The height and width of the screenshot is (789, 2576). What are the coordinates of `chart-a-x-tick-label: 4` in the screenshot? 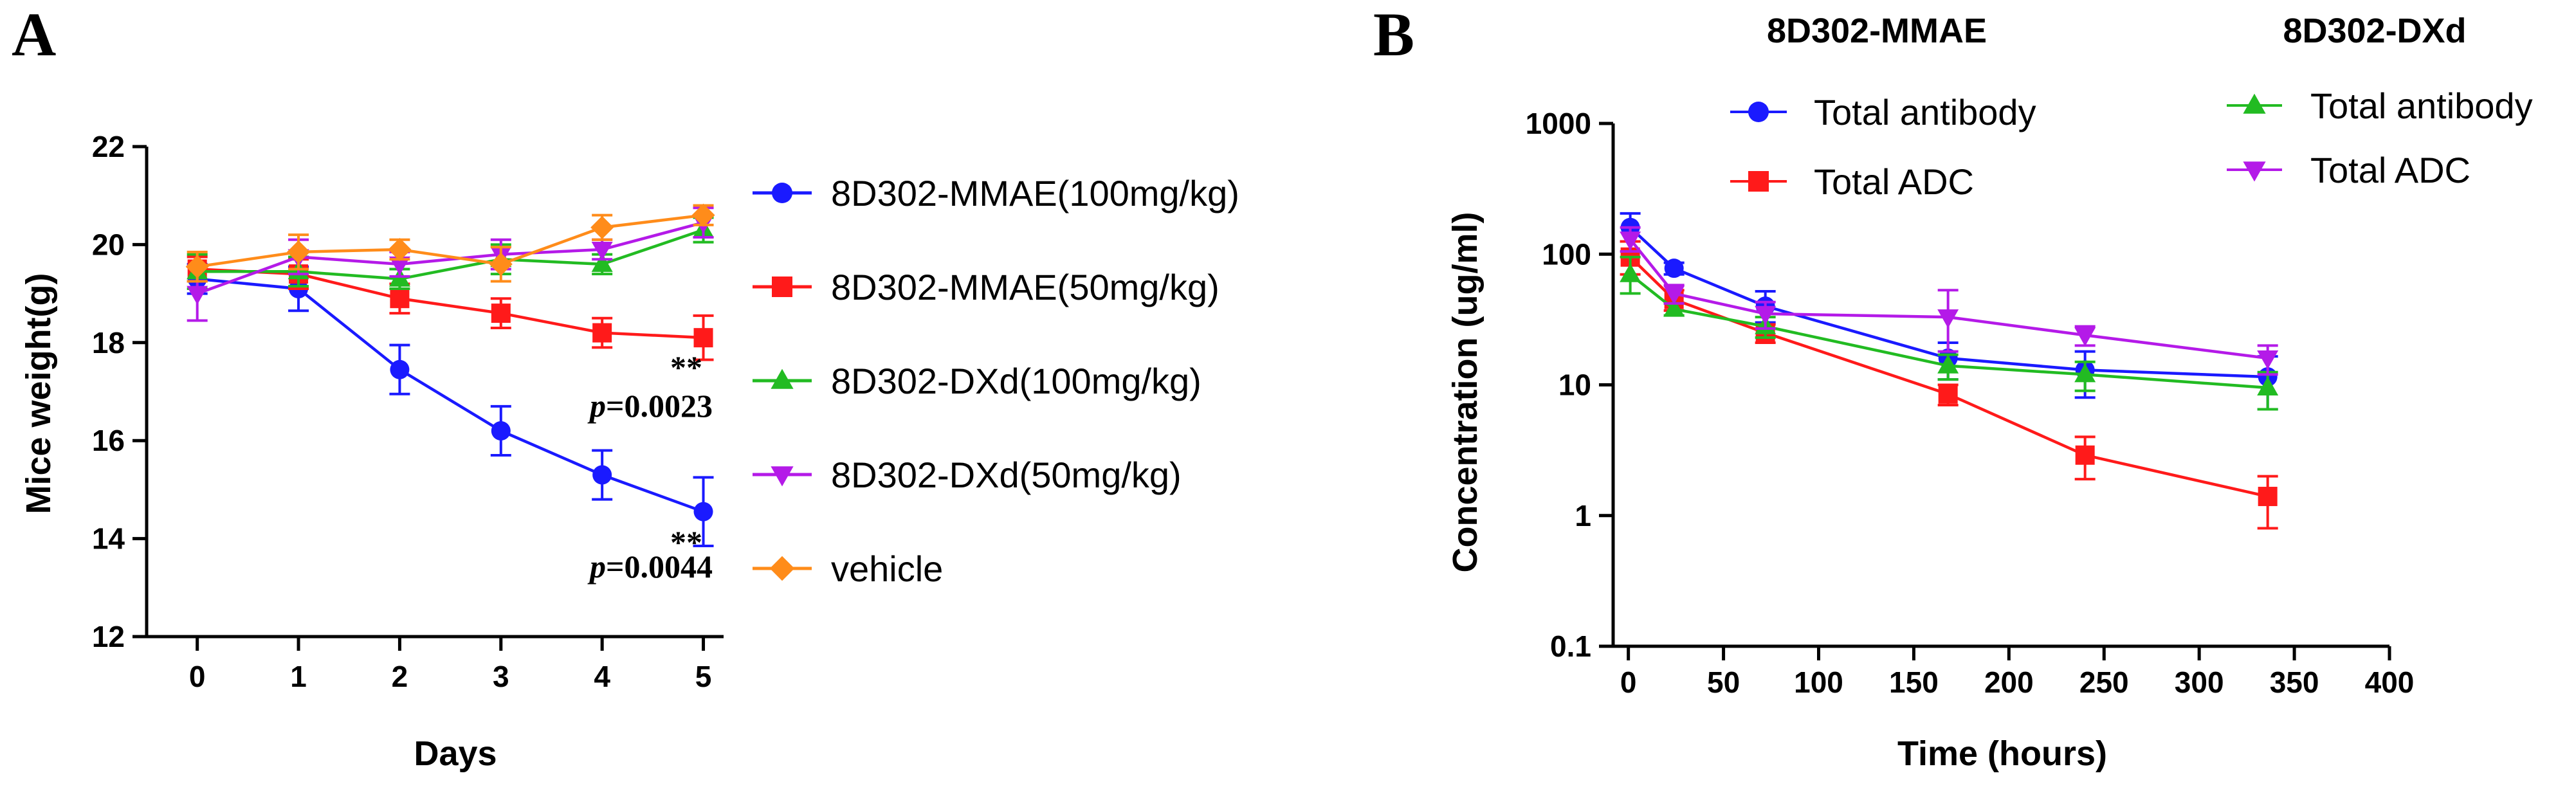 It's located at (602, 677).